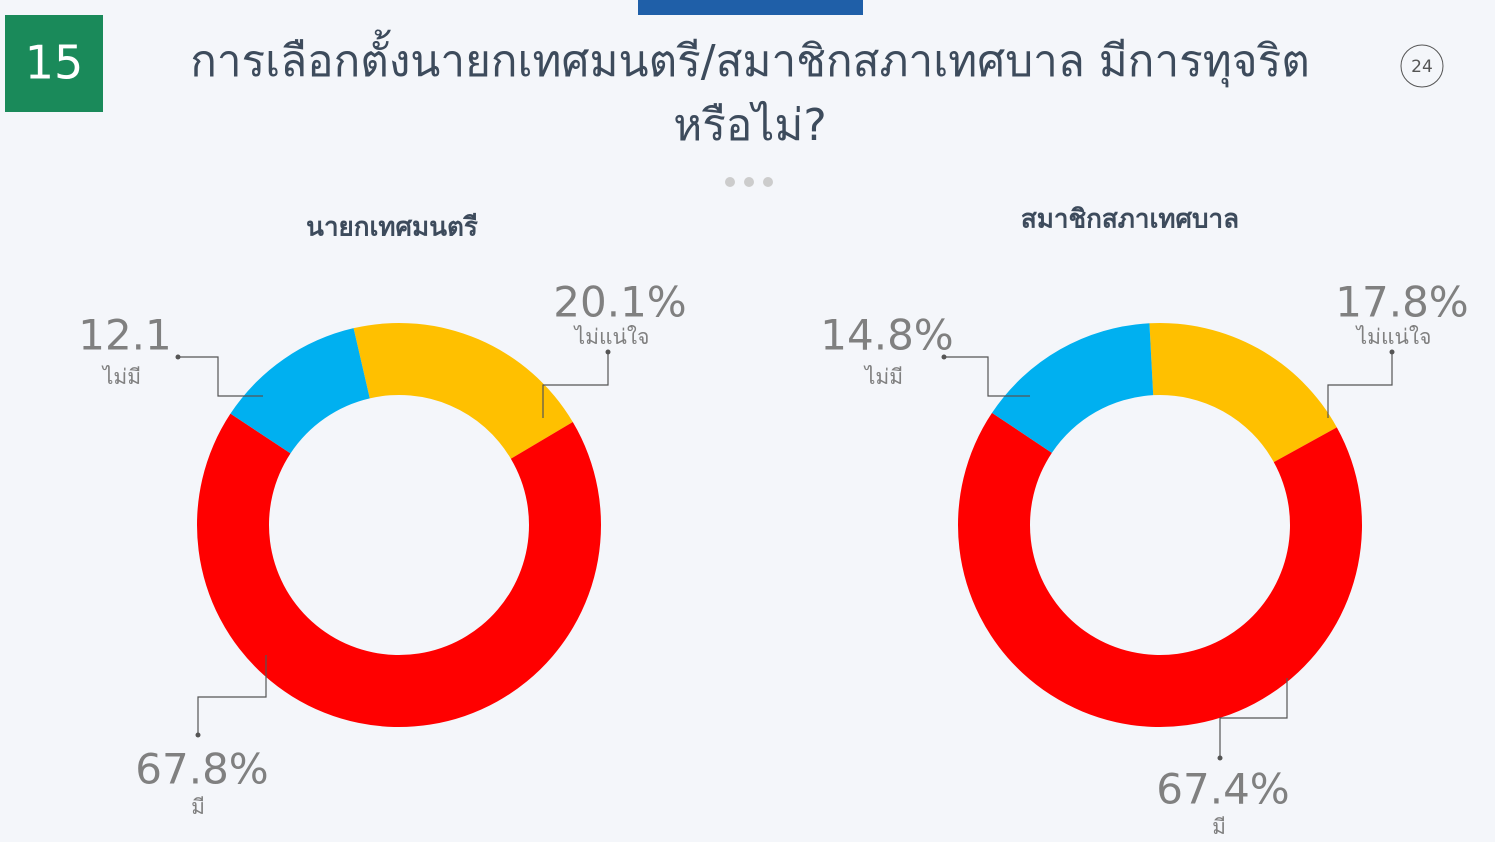  I want to click on data-label: 17.8%, so click(1401, 302).